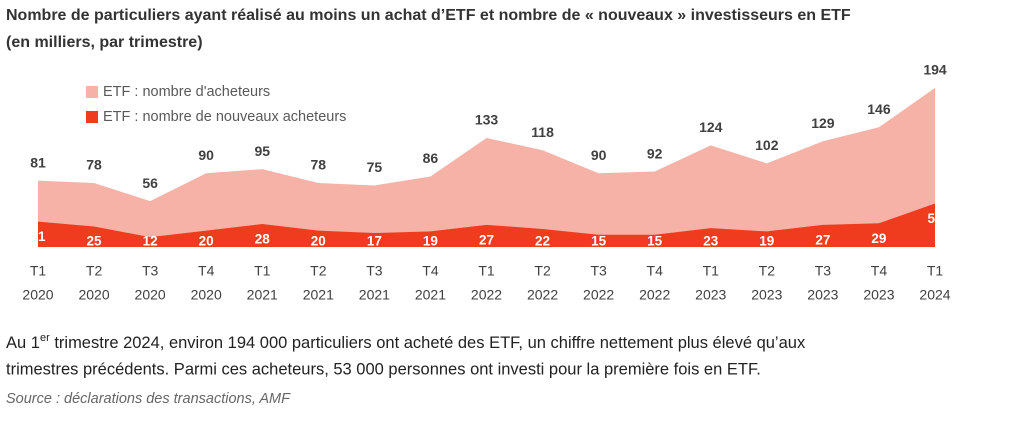 The height and width of the screenshot is (423, 1019). I want to click on data-label: 95, so click(262, 151).